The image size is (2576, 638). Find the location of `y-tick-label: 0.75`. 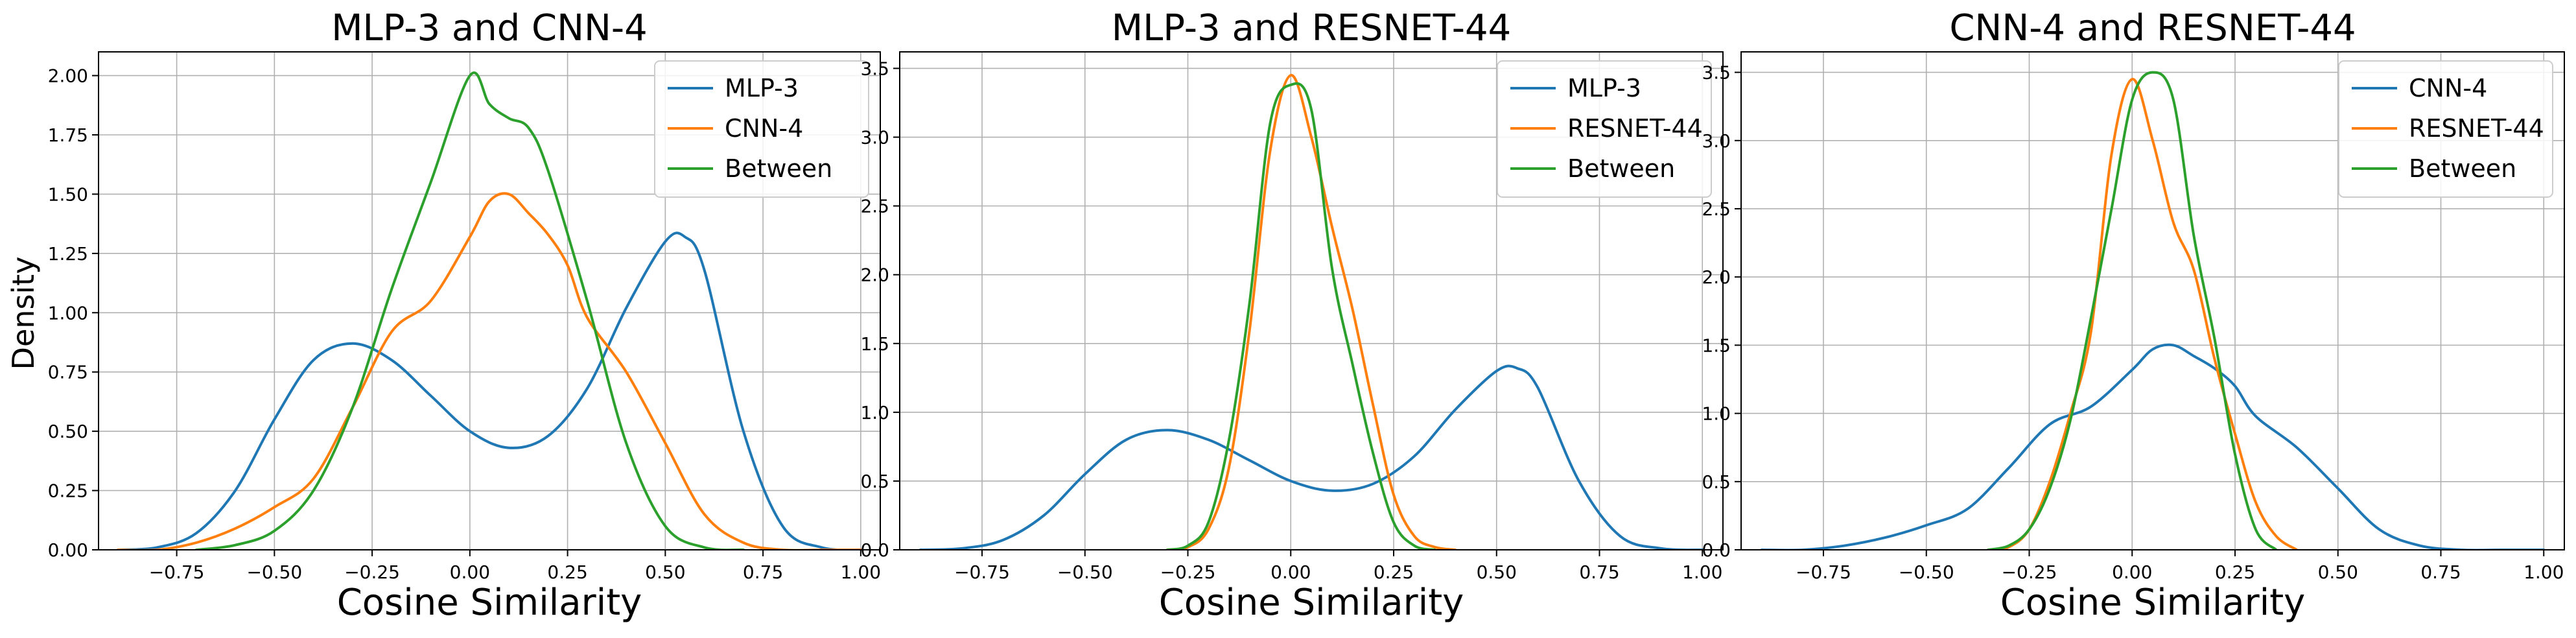

y-tick-label: 0.75 is located at coordinates (68, 372).